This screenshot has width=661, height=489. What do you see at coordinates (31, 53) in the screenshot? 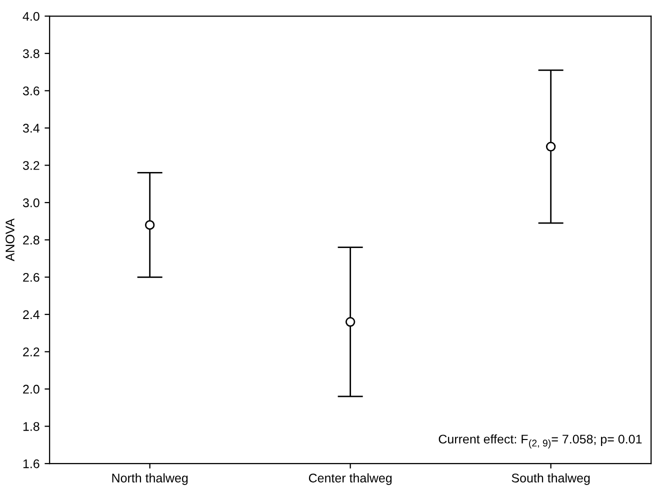
I see `y-tick-label: 3.8` at bounding box center [31, 53].